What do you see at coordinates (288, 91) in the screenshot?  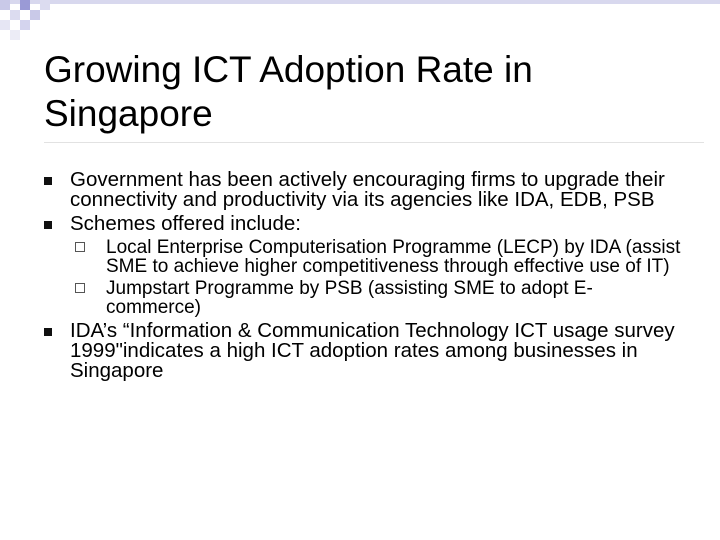 I see `slide-title: Growing ICT Adoption Rate in Singapore` at bounding box center [288, 91].